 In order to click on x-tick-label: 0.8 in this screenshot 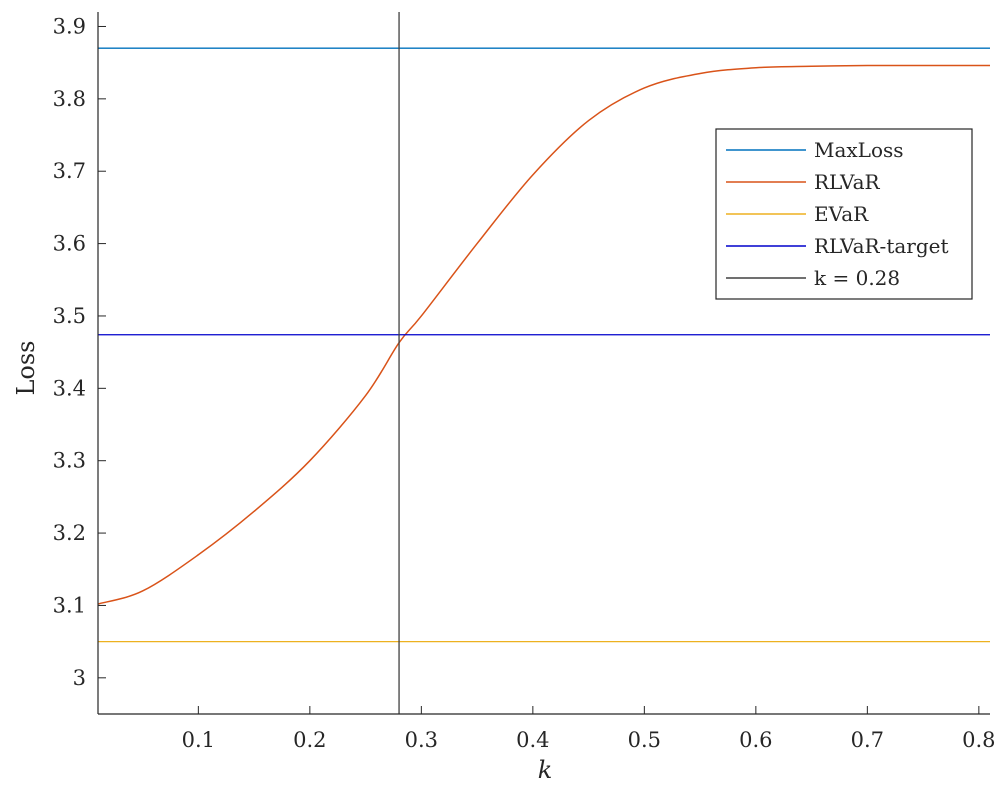, I will do `click(978, 740)`.